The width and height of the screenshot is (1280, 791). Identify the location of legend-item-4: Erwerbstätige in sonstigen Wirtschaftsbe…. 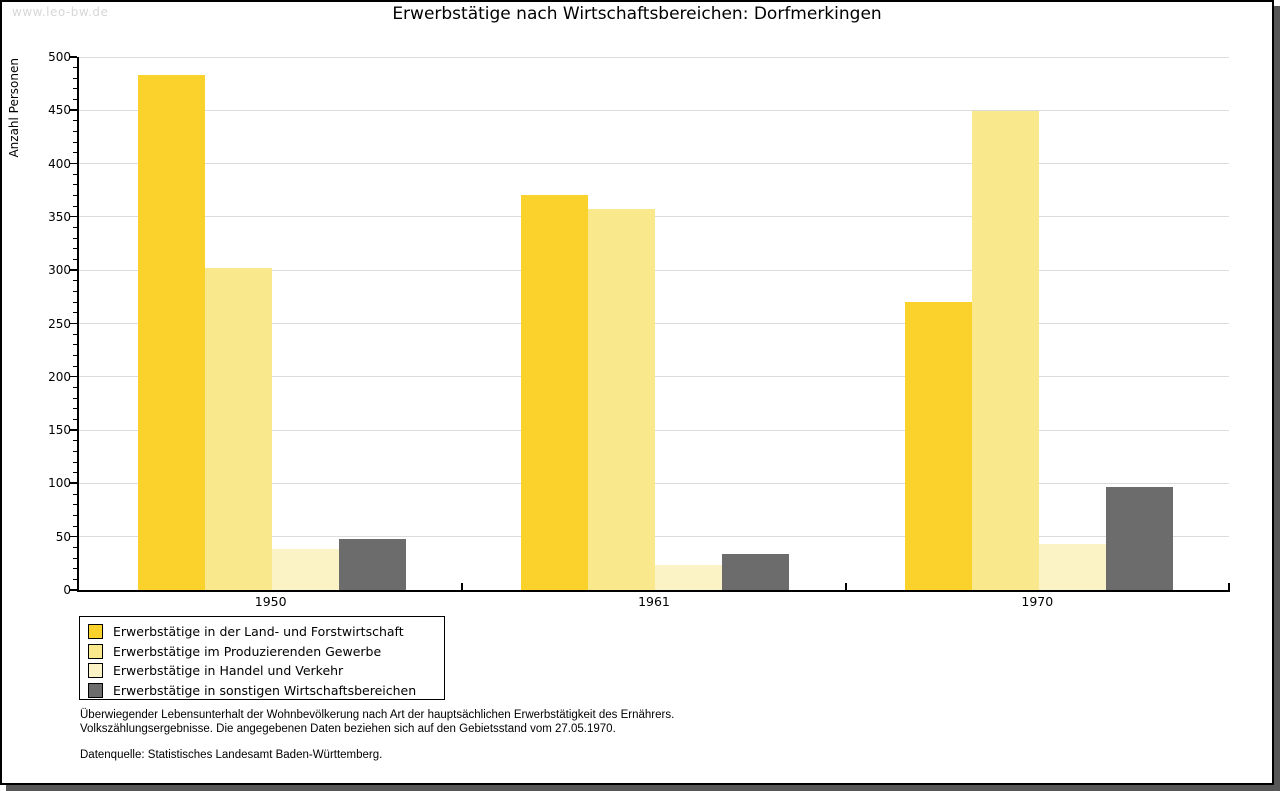
(266, 691).